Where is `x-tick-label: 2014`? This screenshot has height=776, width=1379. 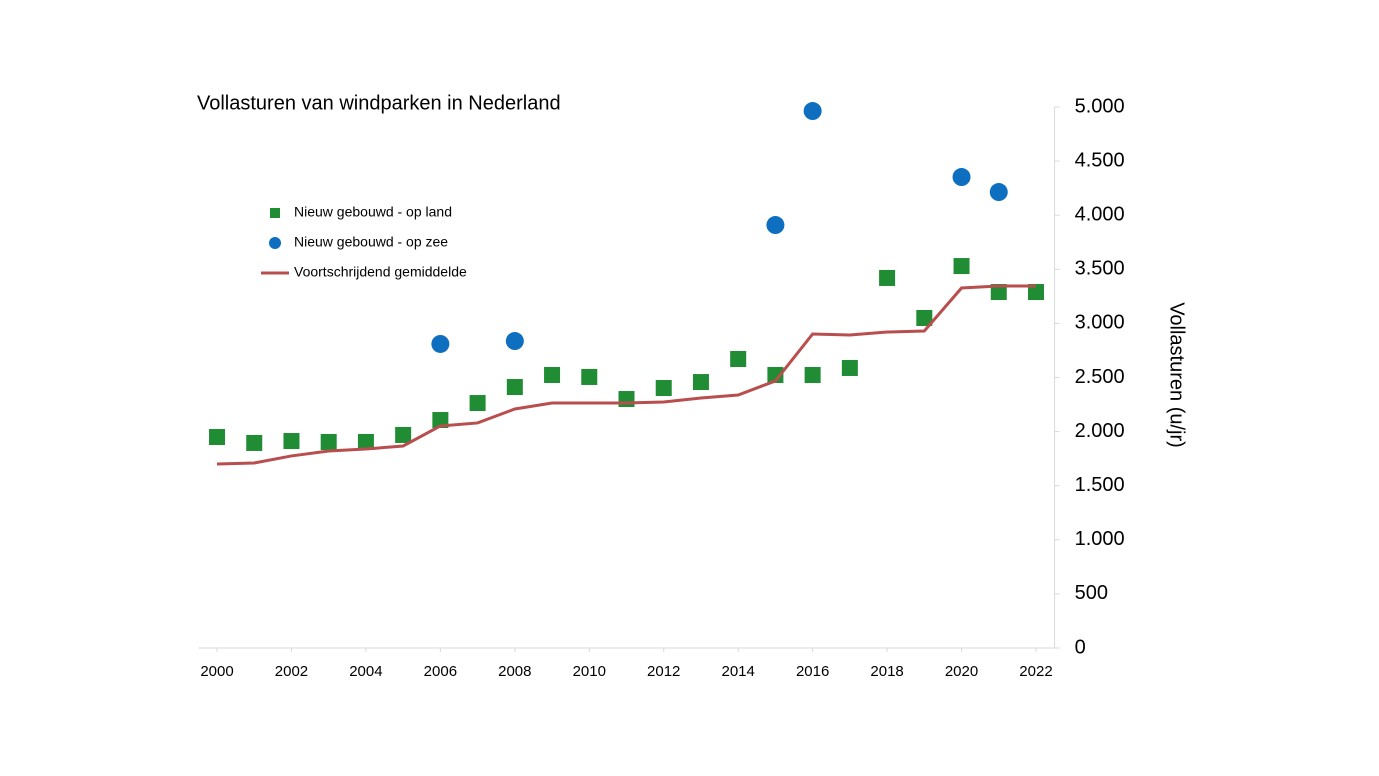 x-tick-label: 2014 is located at coordinates (737, 671).